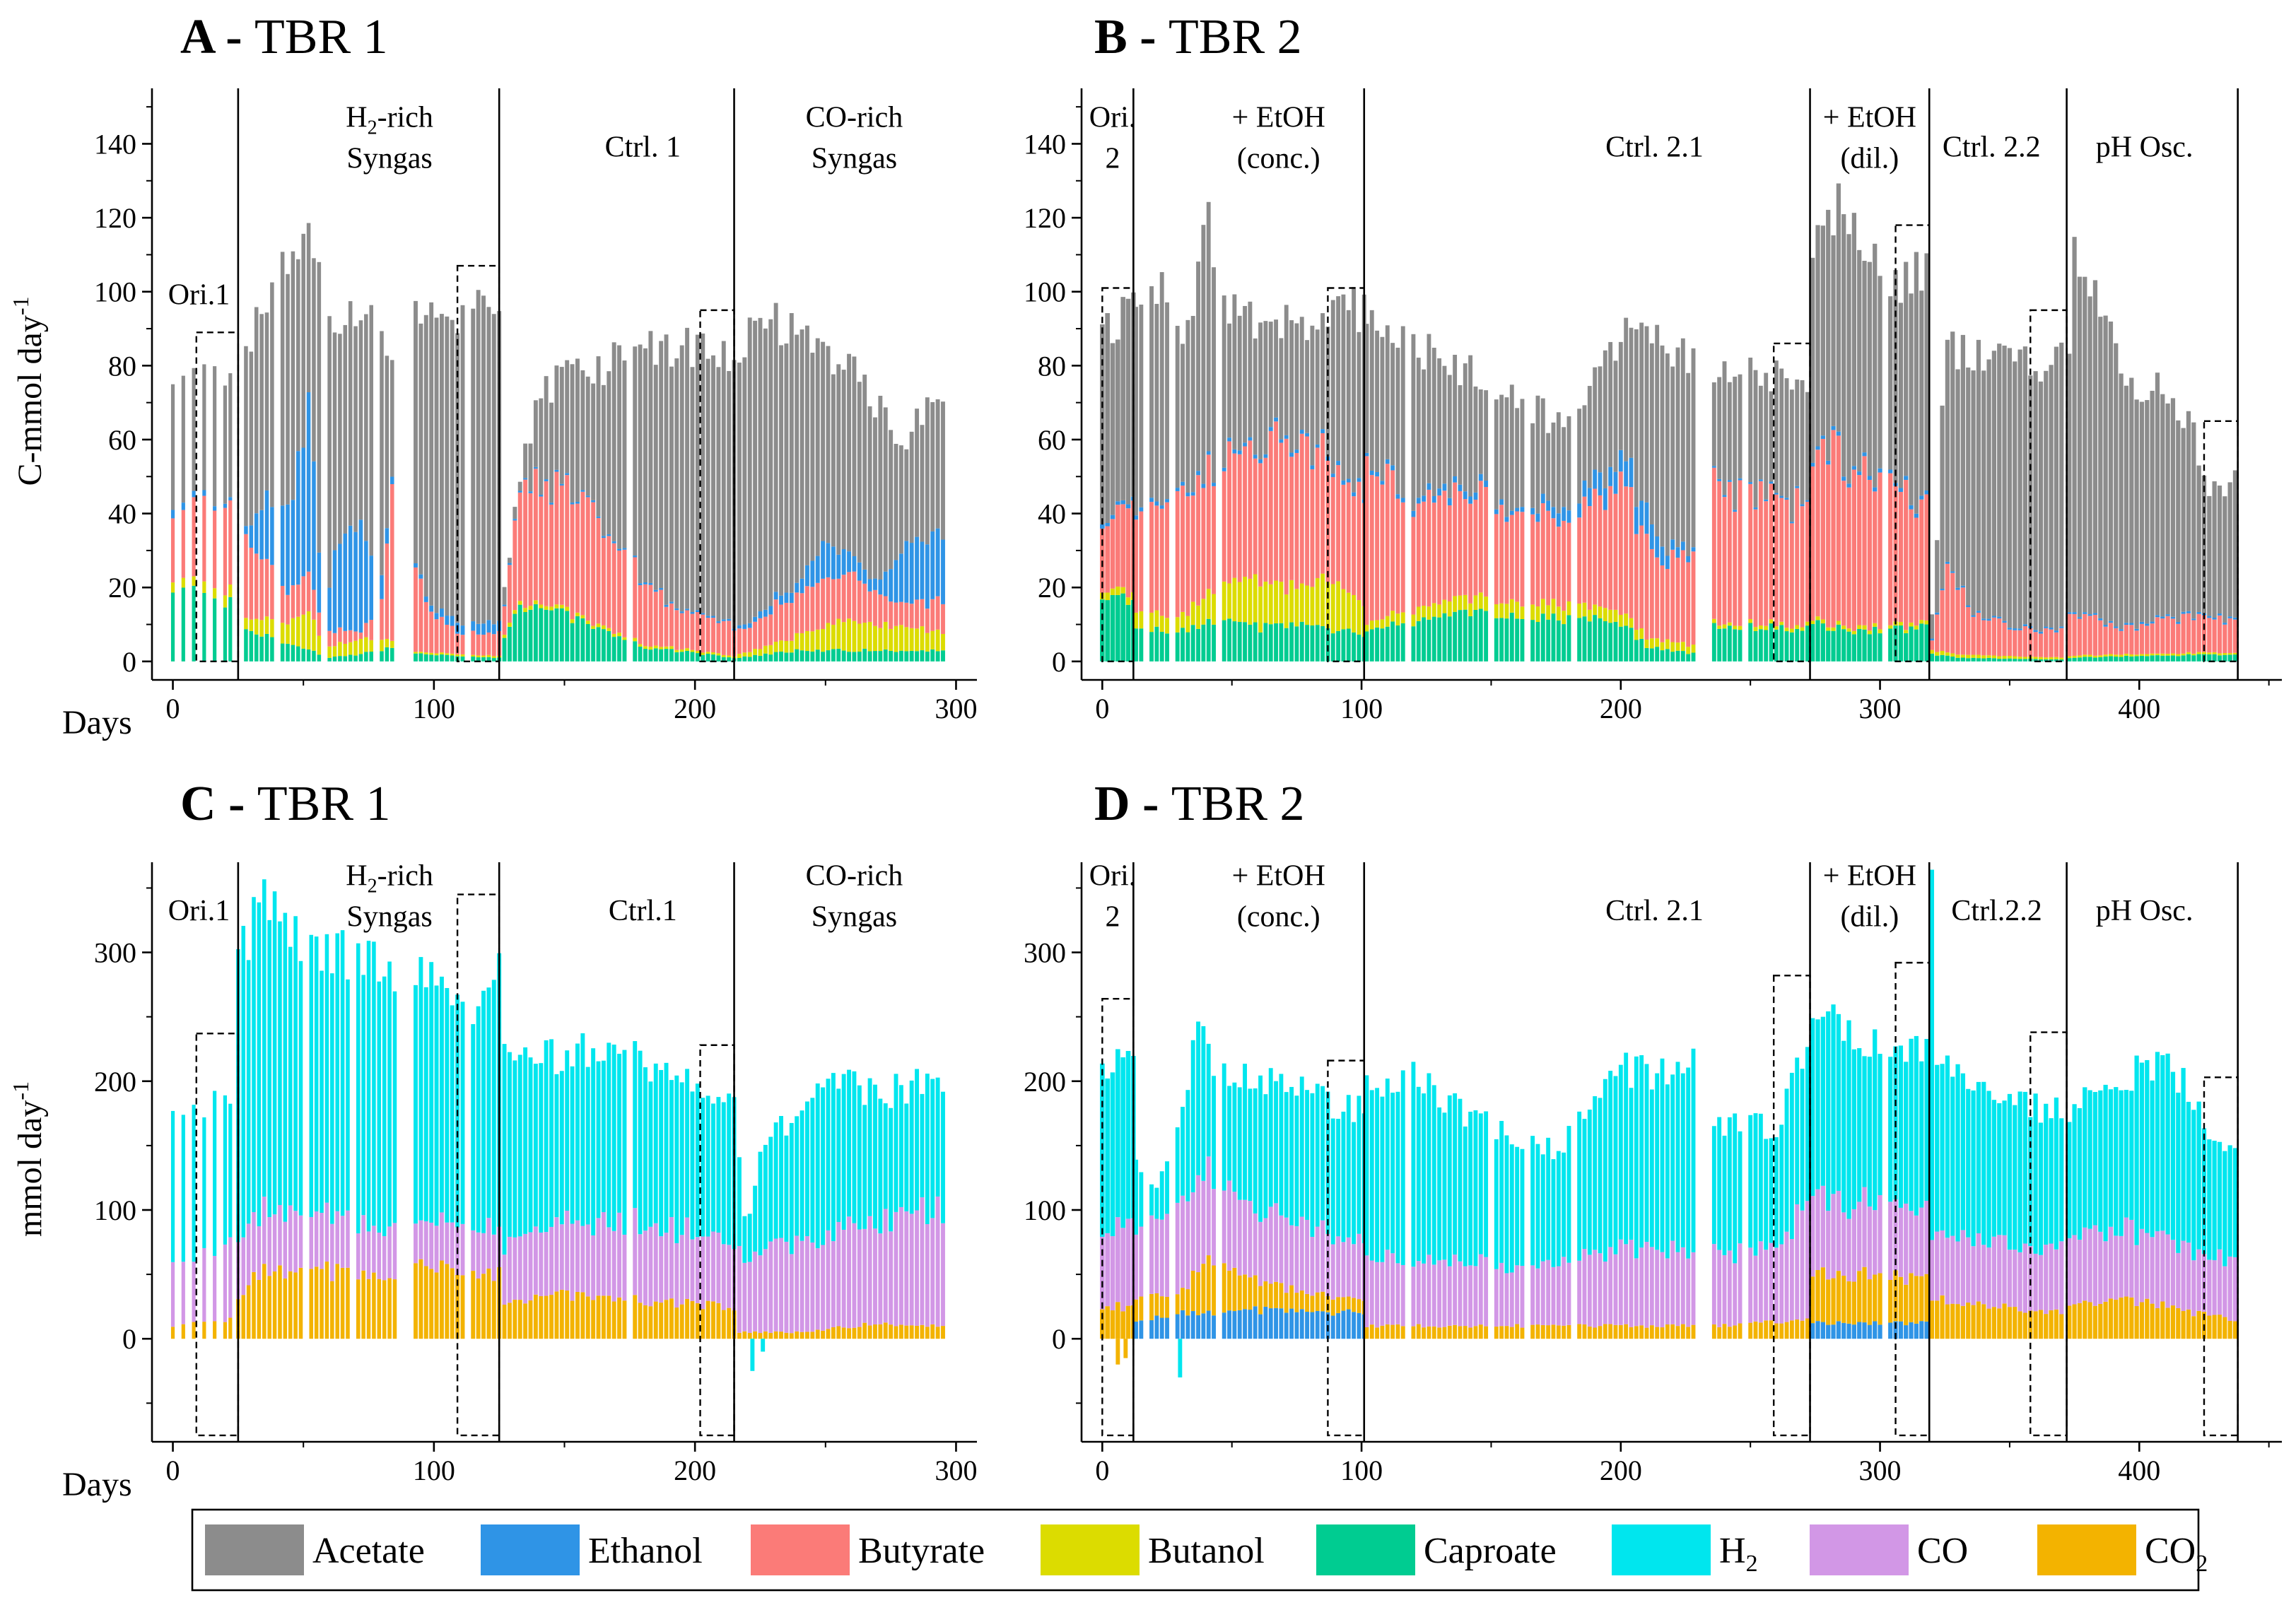  I want to click on legend-label-text: Acetate, so click(368, 1551).